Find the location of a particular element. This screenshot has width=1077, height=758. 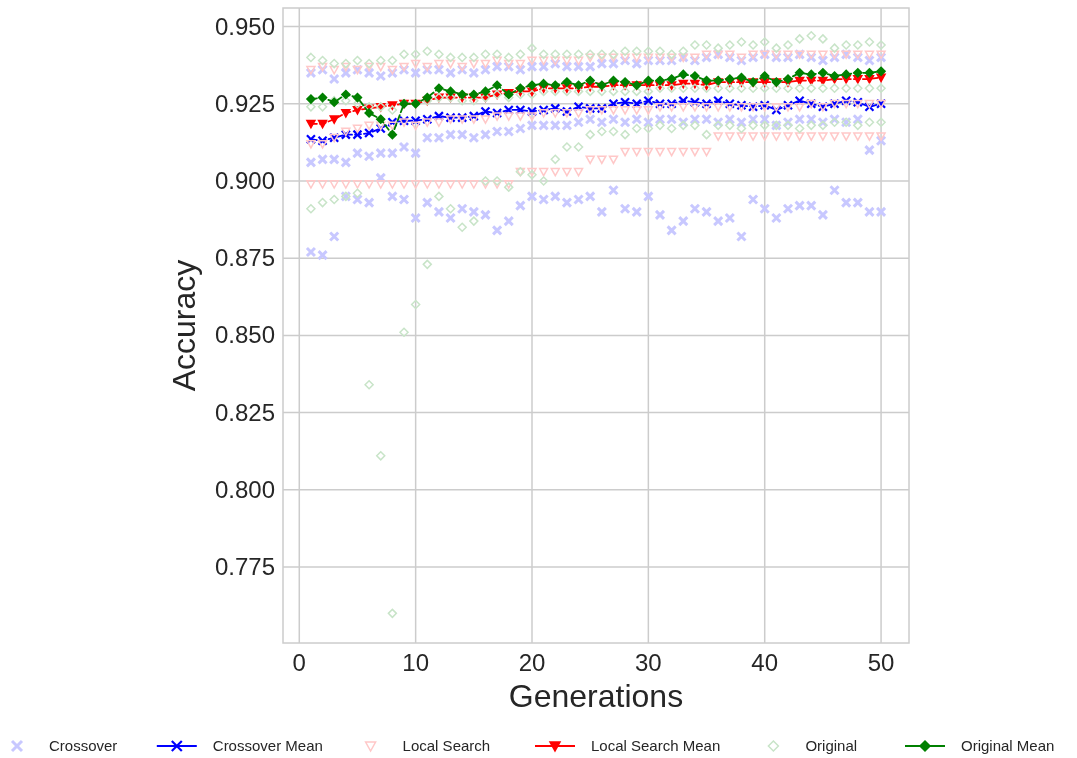

y-tick-label: 0.925 is located at coordinates (244, 103).